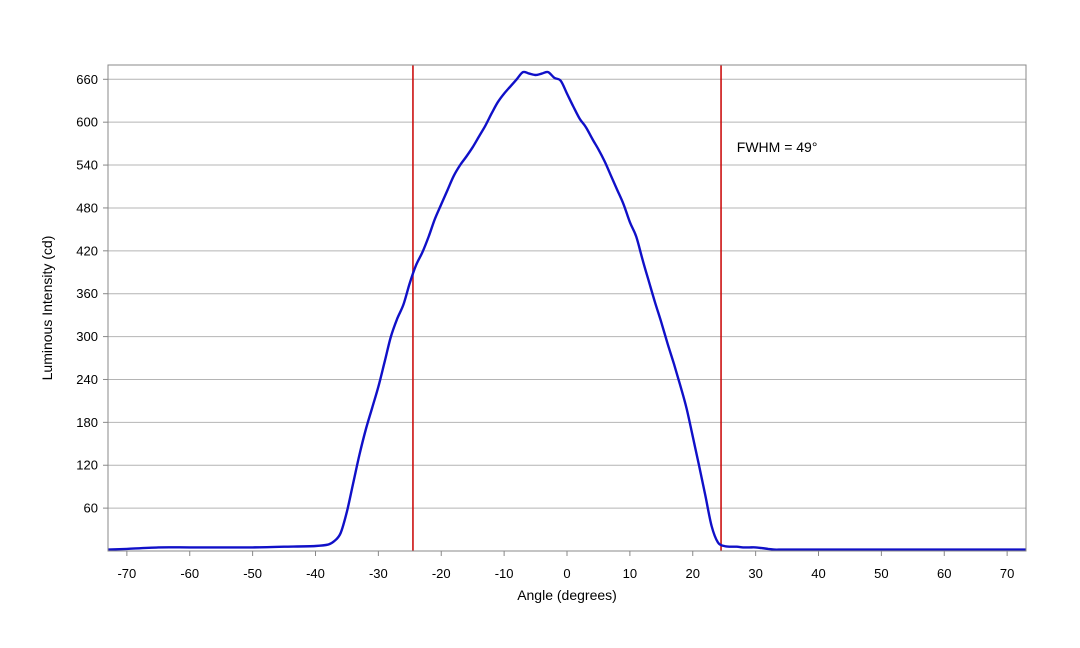 The image size is (1080, 648). I want to click on x-axis-ticks: -70 -60 -50 -40 -30 -20 -10 0 10 20 30 40 50 60 70, so click(565, 566).